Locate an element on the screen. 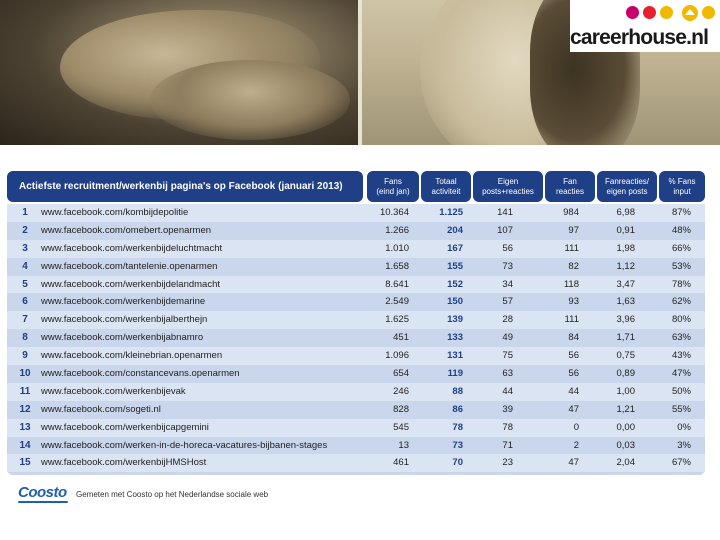 The image size is (720, 540). row-fan-reactions: 0 is located at coordinates (576, 427).